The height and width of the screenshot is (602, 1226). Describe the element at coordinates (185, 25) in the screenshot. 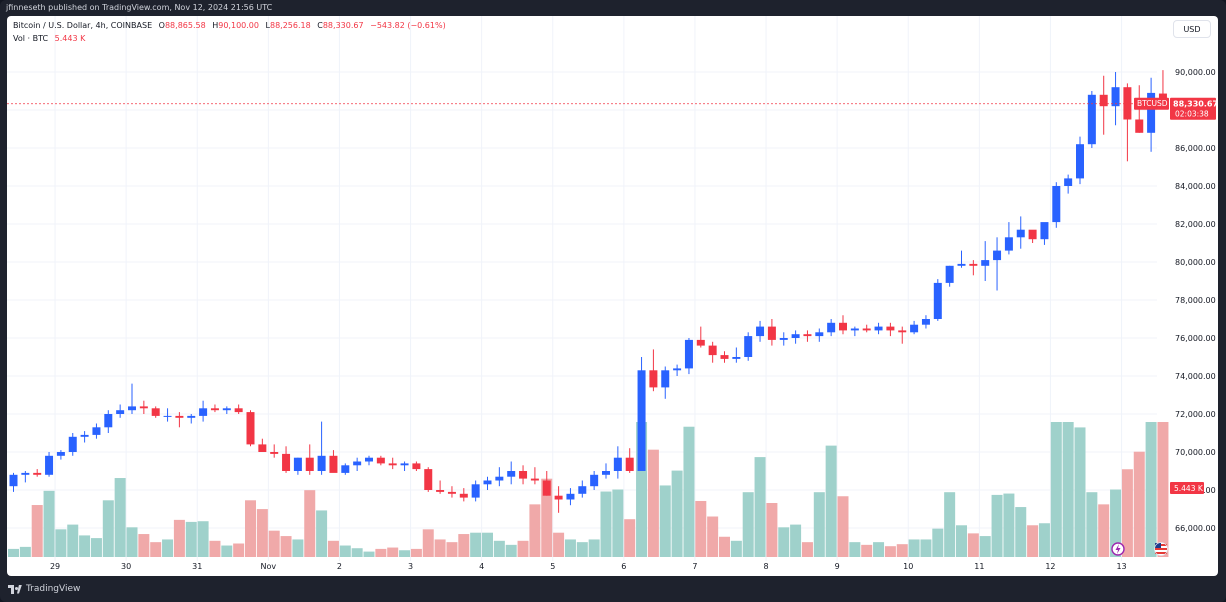

I see `open-value: 88,865.58` at that location.